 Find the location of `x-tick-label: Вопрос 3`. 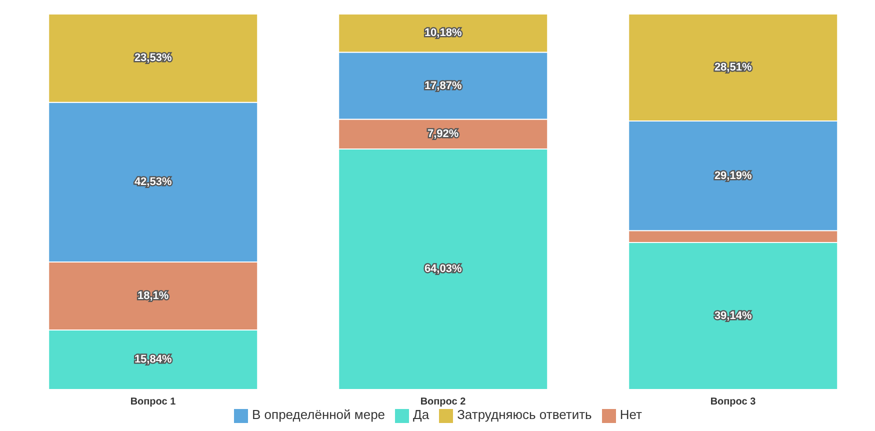

x-tick-label: Вопрос 3 is located at coordinates (733, 402).